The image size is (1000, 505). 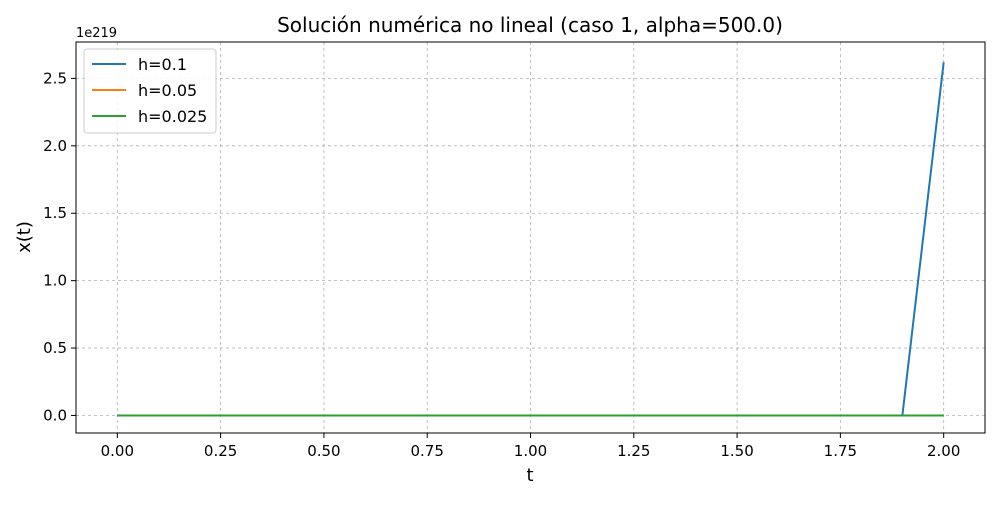 I want to click on y-offset-label: 1e219, so click(x=96, y=33).